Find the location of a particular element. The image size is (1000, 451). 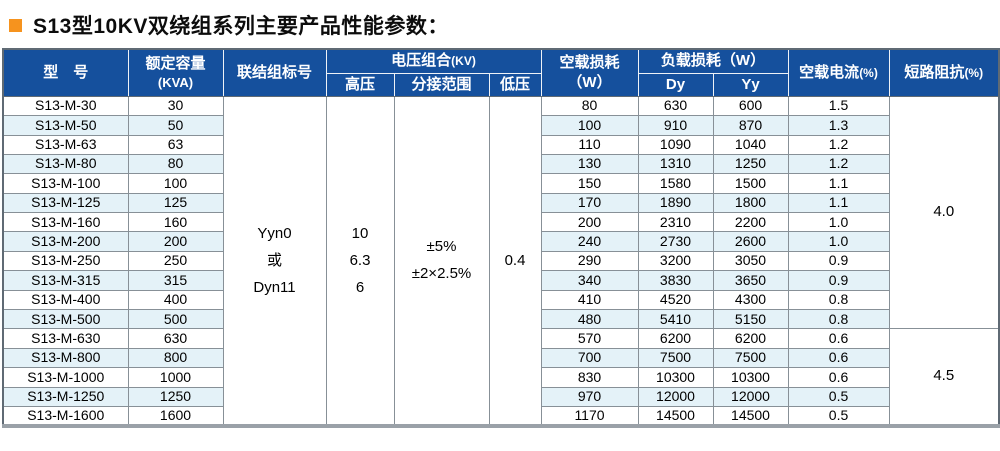

cell-loss: 110 is located at coordinates (589, 144).